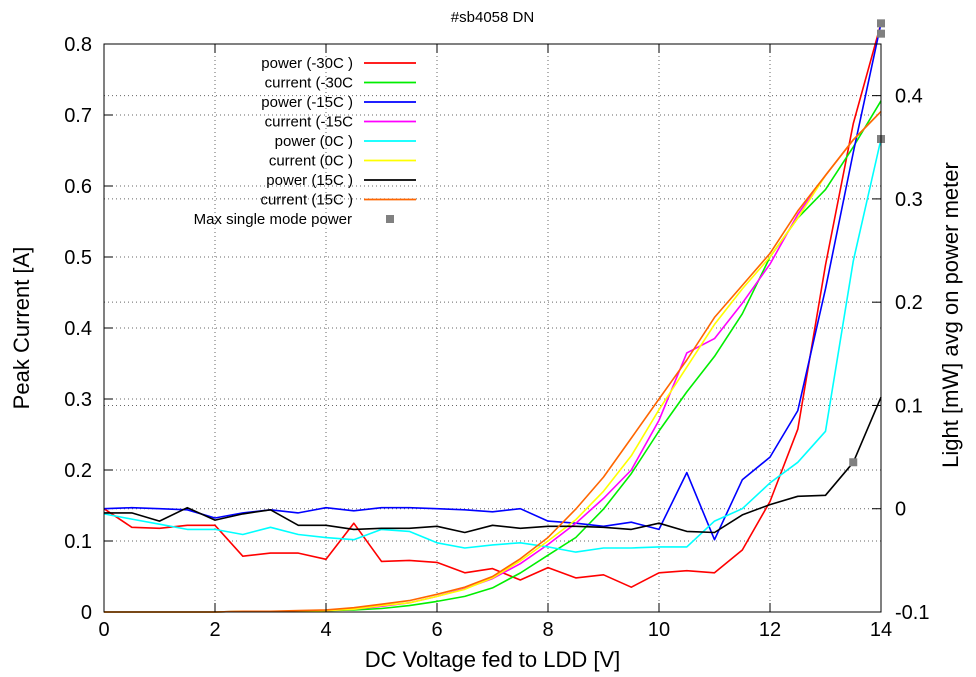 This screenshot has height=677, width=976. Describe the element at coordinates (950, 315) in the screenshot. I see `y2-axis-label: Light [mW] avg on power meter` at that location.